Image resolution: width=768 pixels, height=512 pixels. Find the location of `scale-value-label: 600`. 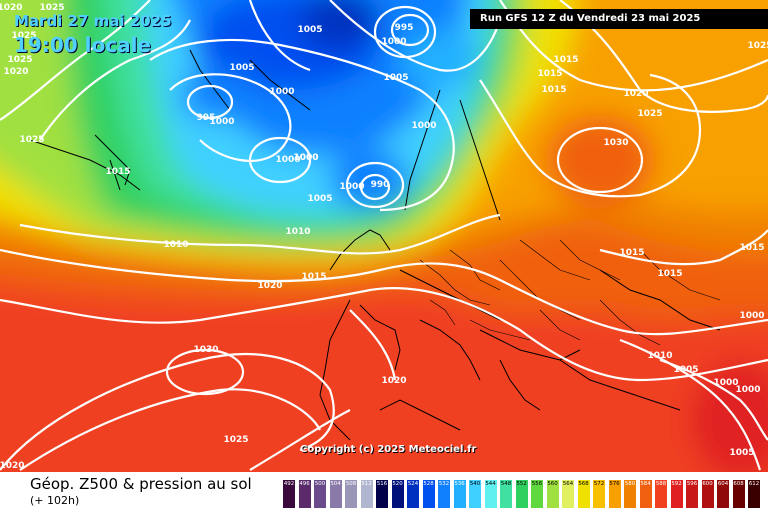

scale-value-label: 600 is located at coordinates (707, 484).